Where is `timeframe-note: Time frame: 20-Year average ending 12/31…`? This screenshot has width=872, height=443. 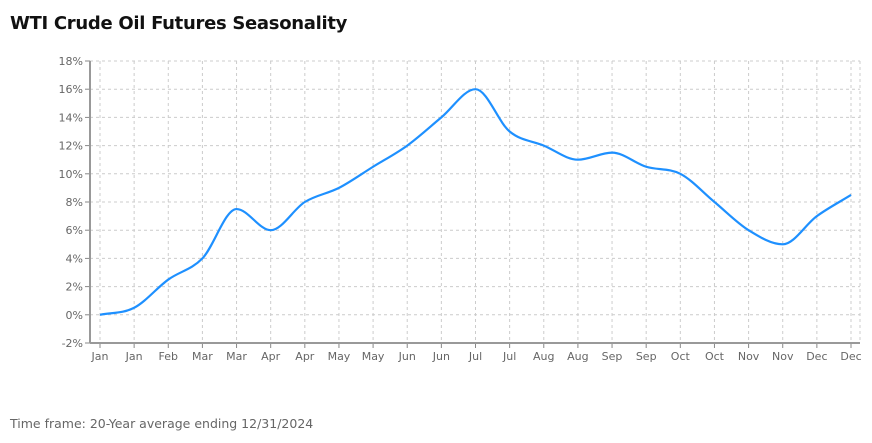 timeframe-note: Time frame: 20-Year average ending 12/31… is located at coordinates (162, 423).